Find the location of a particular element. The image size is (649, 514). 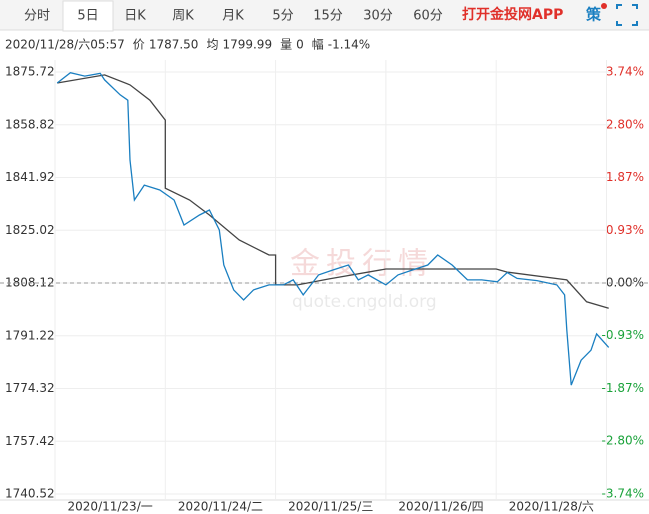

tab: 5分 is located at coordinates (282, 16).